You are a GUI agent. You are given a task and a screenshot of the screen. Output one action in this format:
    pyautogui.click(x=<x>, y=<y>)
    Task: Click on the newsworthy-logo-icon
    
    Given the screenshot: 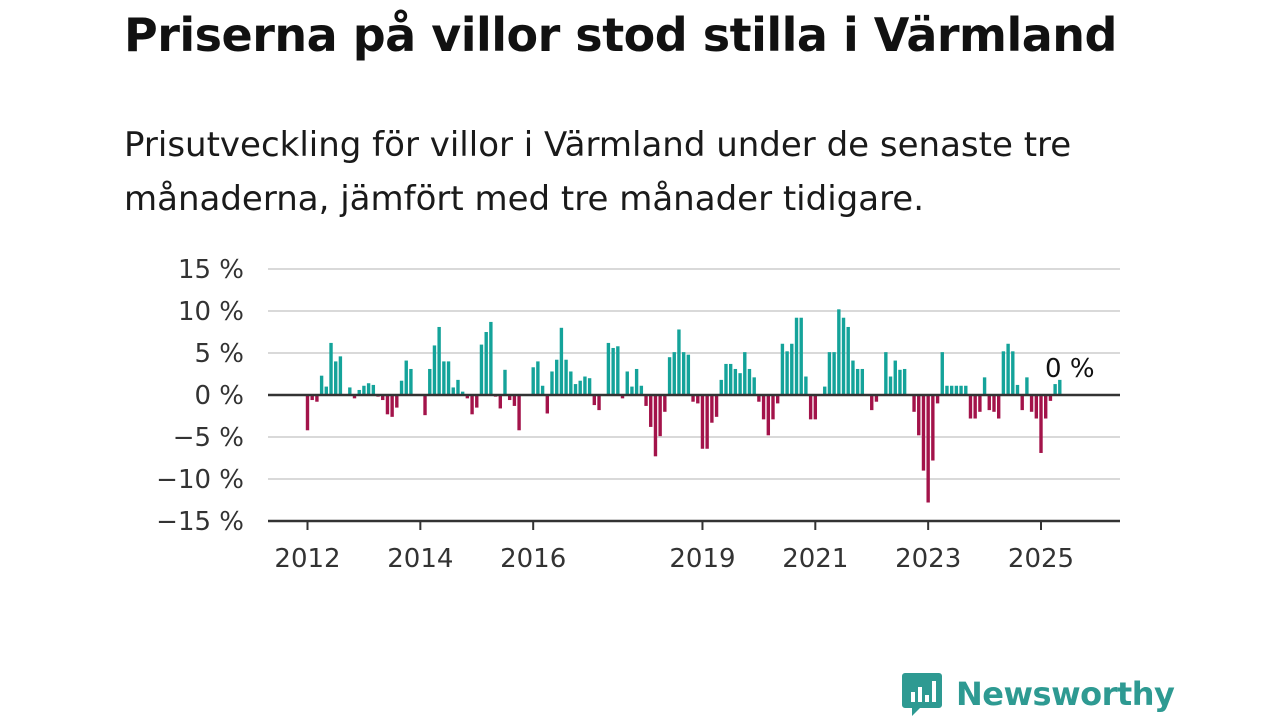 What is the action you would take?
    pyautogui.click(x=922, y=694)
    